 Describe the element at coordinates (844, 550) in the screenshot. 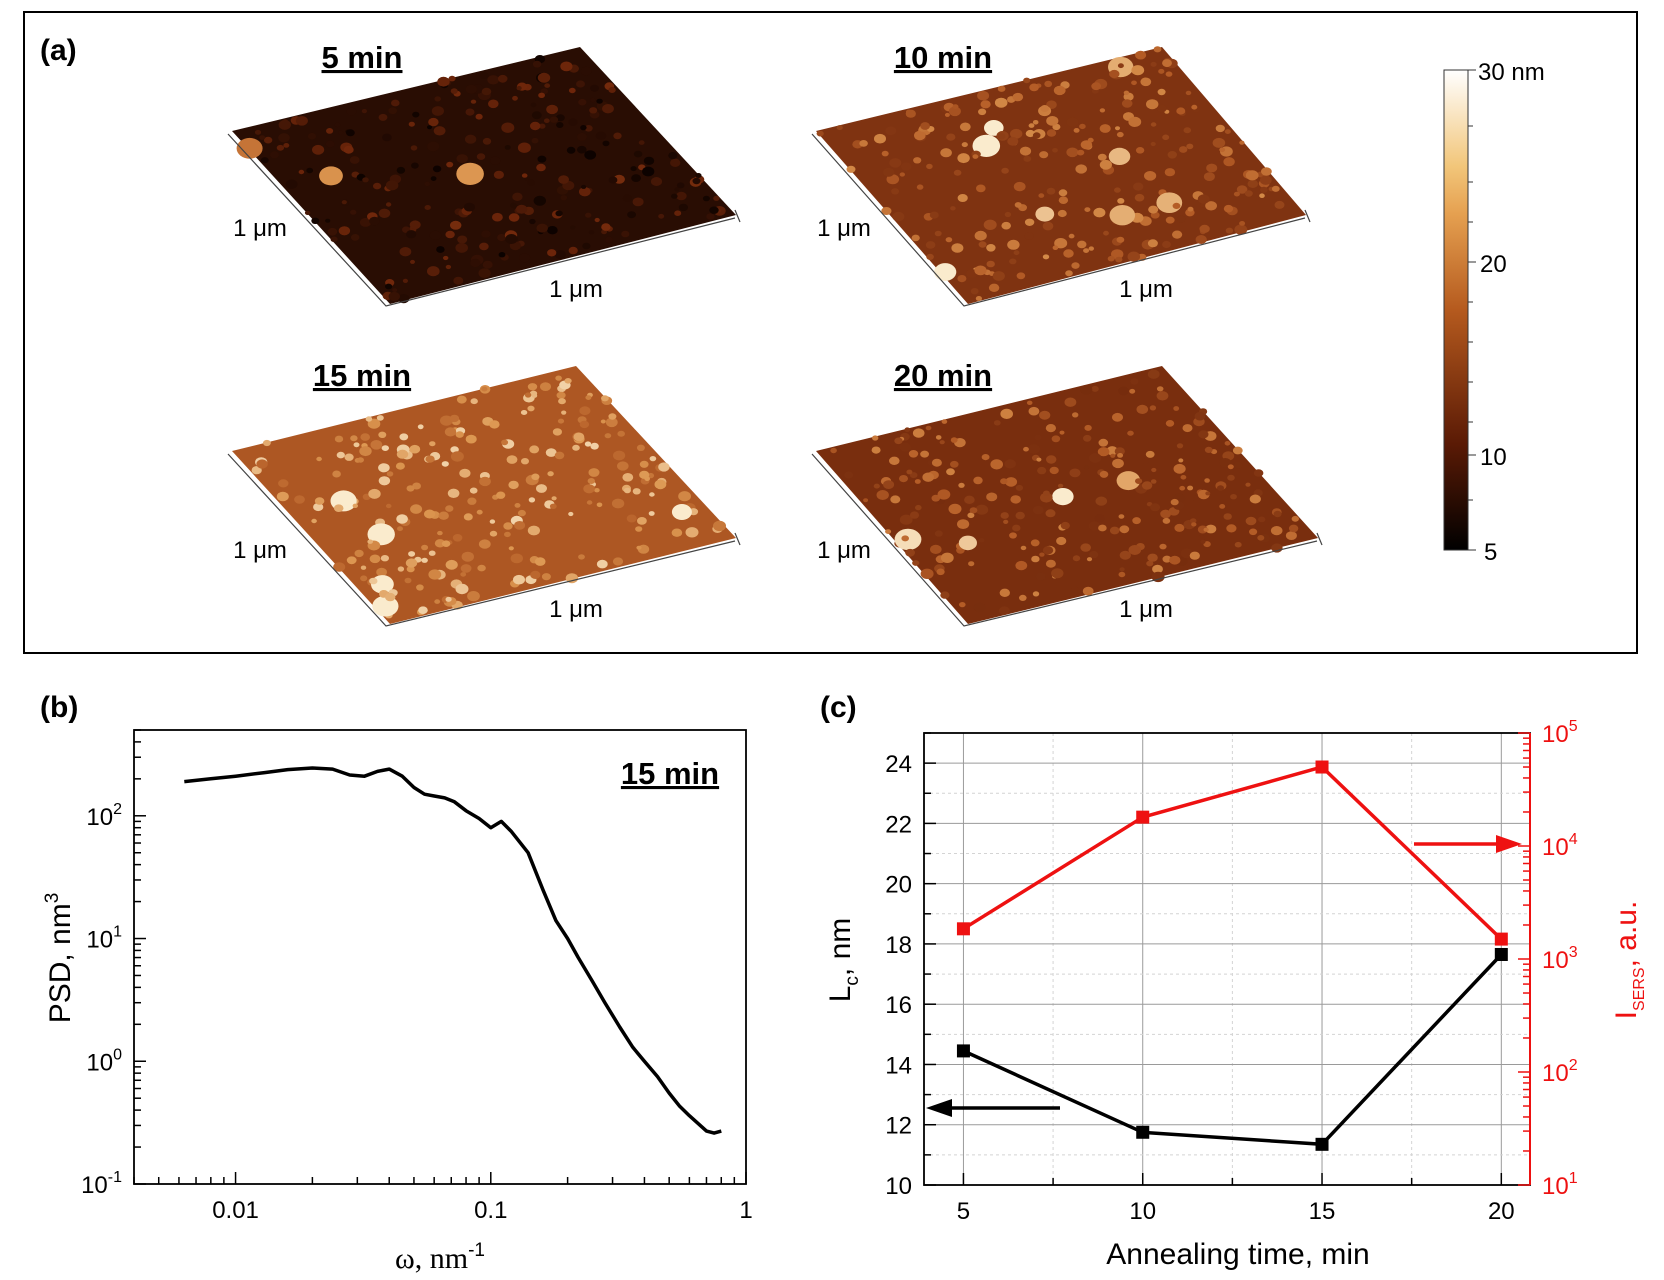

I see `afm-ylabel-20min: 1 μm` at that location.